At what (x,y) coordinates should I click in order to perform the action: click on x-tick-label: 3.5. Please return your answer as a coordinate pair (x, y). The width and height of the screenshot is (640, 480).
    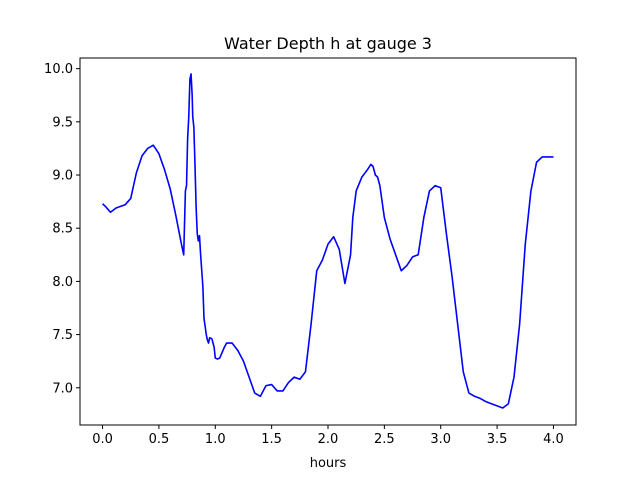
    Looking at the image, I should click on (497, 439).